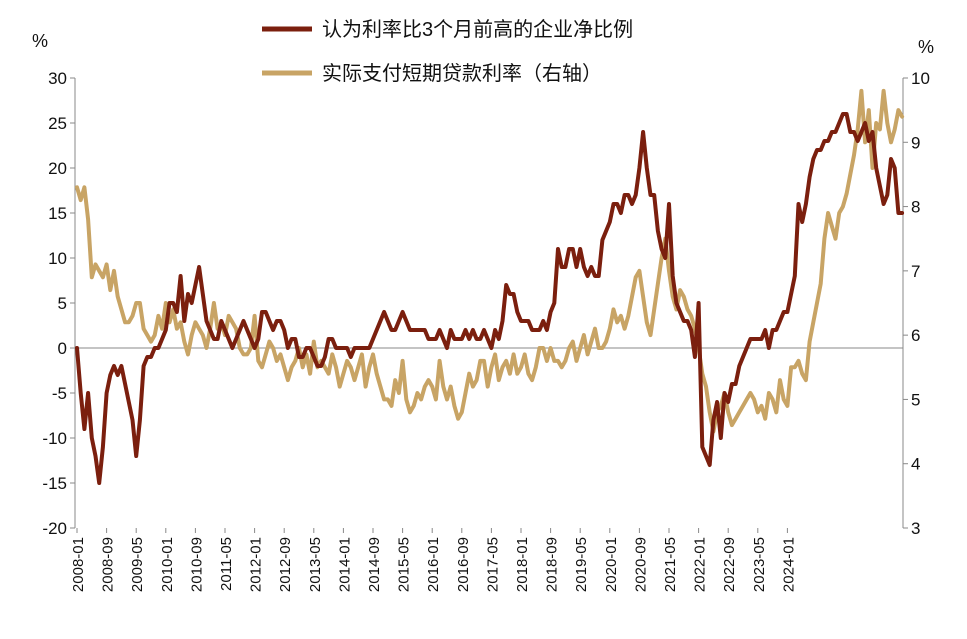  Describe the element at coordinates (54, 438) in the screenshot. I see `left-tick-label: -10` at that location.